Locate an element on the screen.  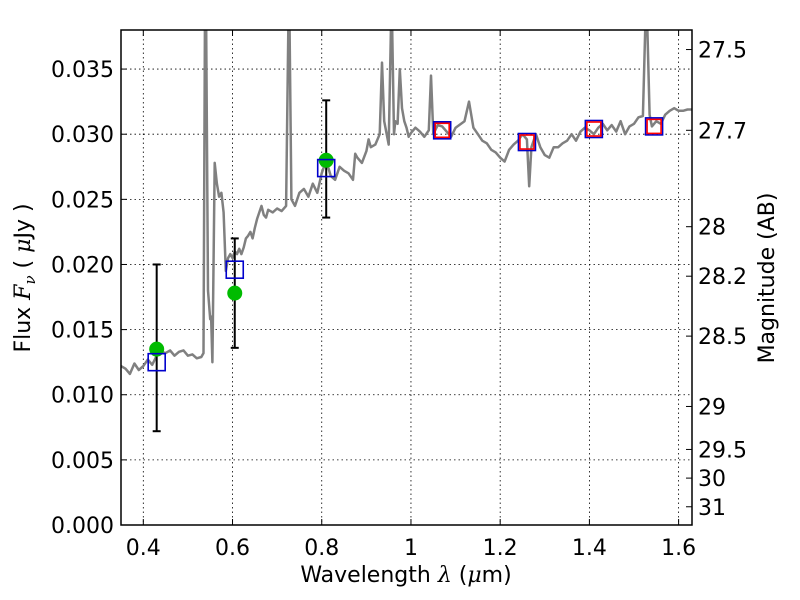
x-tick-label: 0.4 is located at coordinates (143, 548).